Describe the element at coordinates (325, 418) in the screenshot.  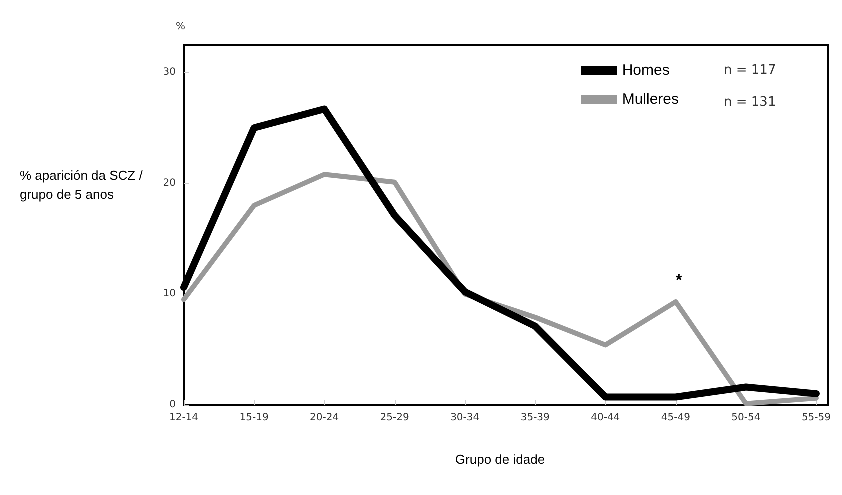
I see `x-tick-label: 20-24` at that location.